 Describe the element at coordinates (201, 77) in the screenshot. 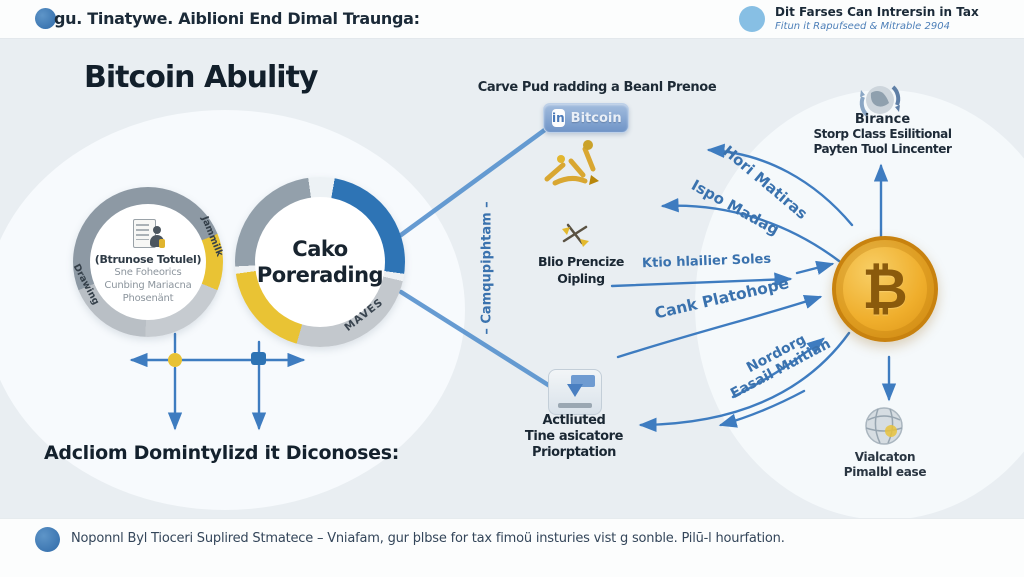

I see `page-title: Bitcoin Abulity` at that location.